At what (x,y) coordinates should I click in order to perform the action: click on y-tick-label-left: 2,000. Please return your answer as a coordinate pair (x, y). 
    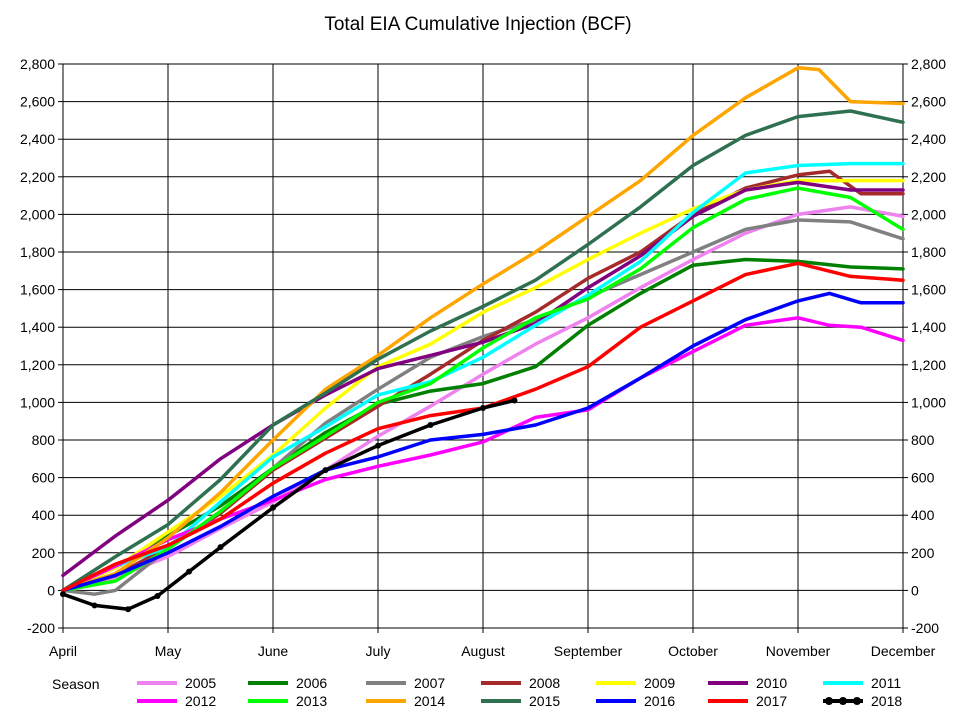
    Looking at the image, I should click on (37, 214).